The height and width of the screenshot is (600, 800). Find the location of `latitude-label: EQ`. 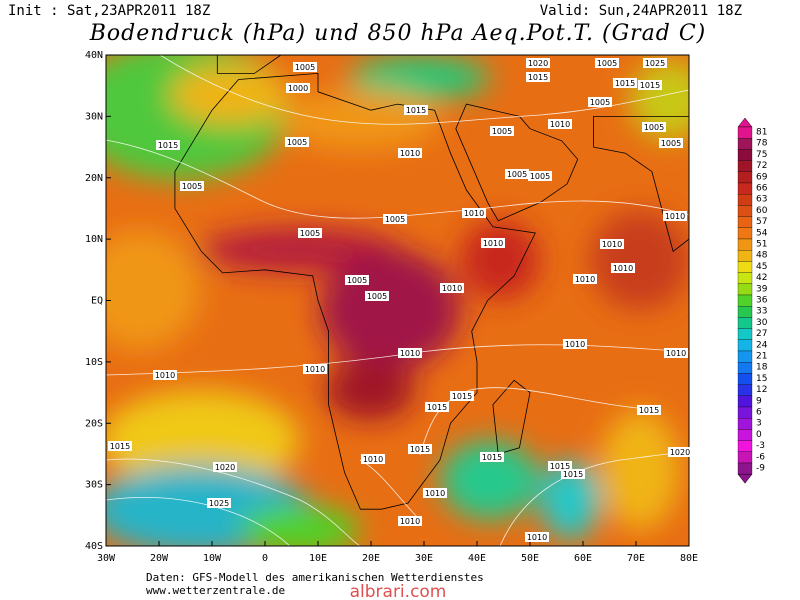

latitude-label: EQ is located at coordinates (97, 301).